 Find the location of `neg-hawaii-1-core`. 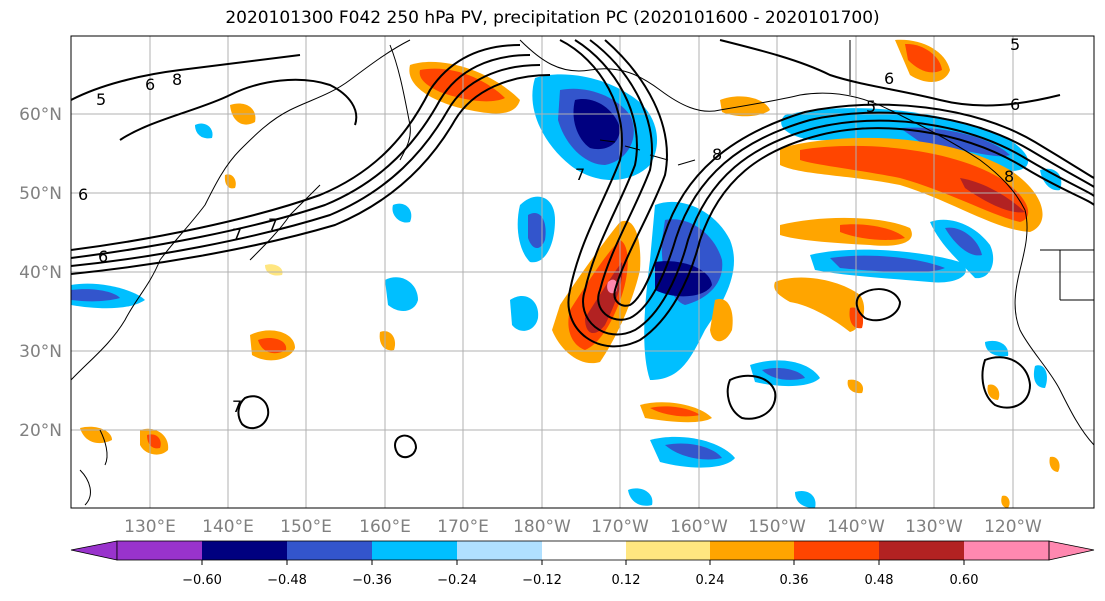

neg-hawaii-1-core is located at coordinates (783, 373).